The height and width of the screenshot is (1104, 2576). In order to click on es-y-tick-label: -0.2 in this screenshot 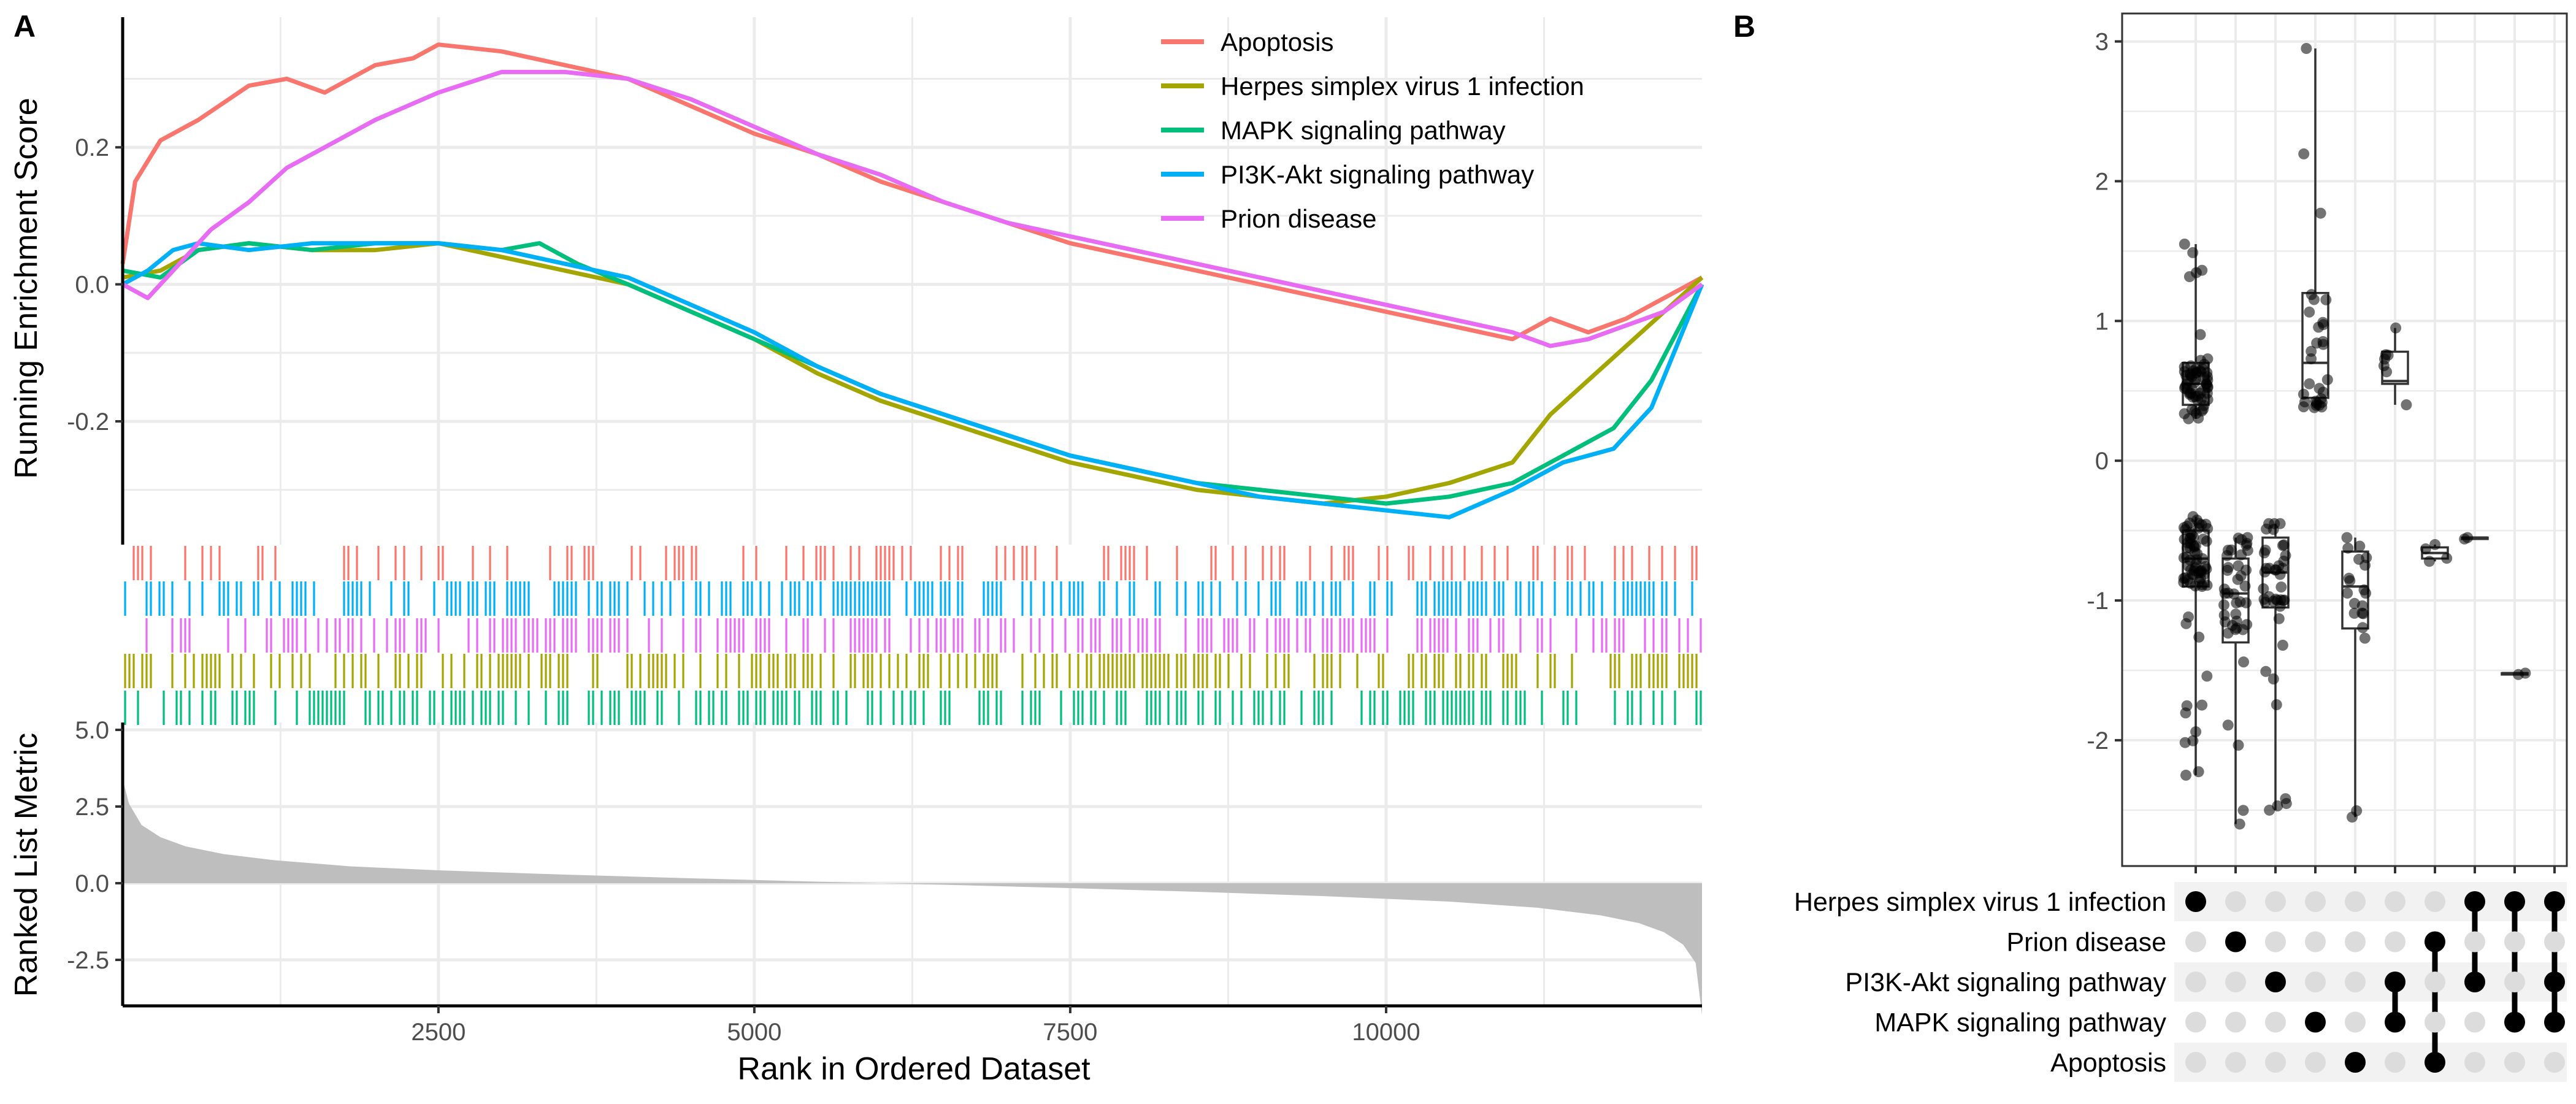, I will do `click(88, 421)`.